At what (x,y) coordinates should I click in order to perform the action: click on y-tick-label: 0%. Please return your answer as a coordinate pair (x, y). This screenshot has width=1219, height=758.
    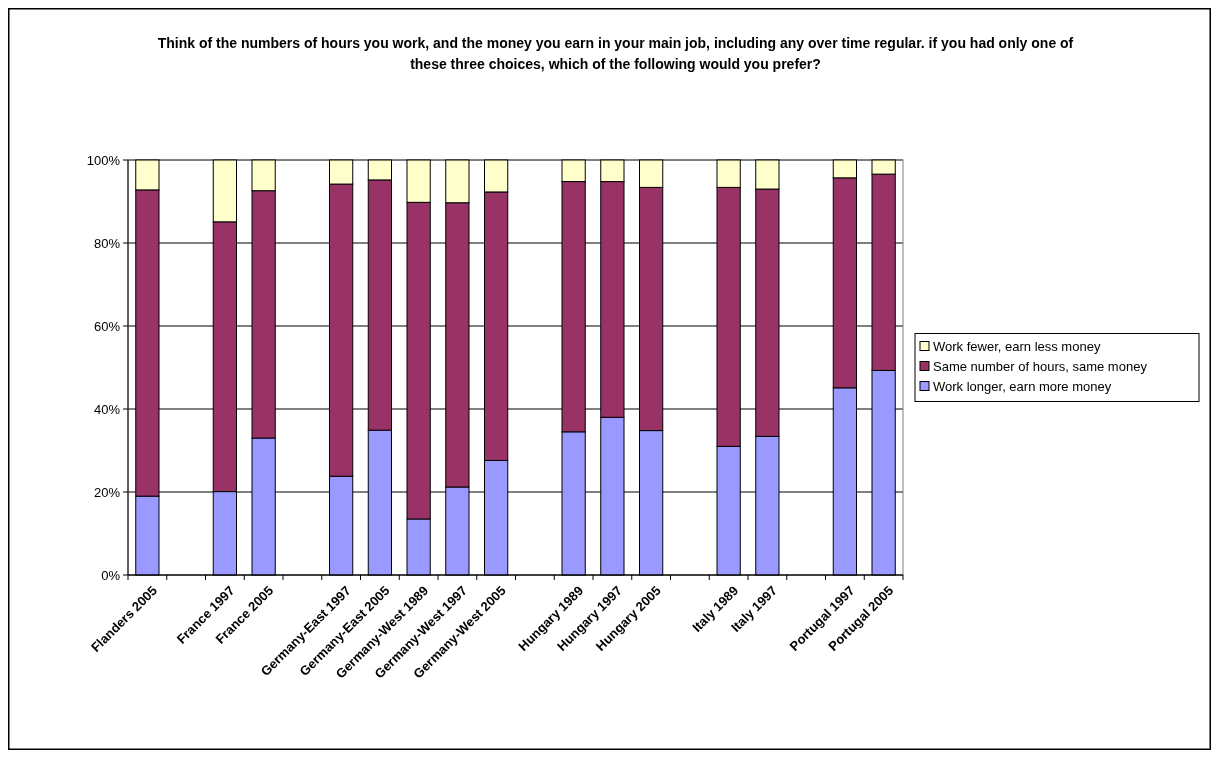
    Looking at the image, I should click on (111, 575).